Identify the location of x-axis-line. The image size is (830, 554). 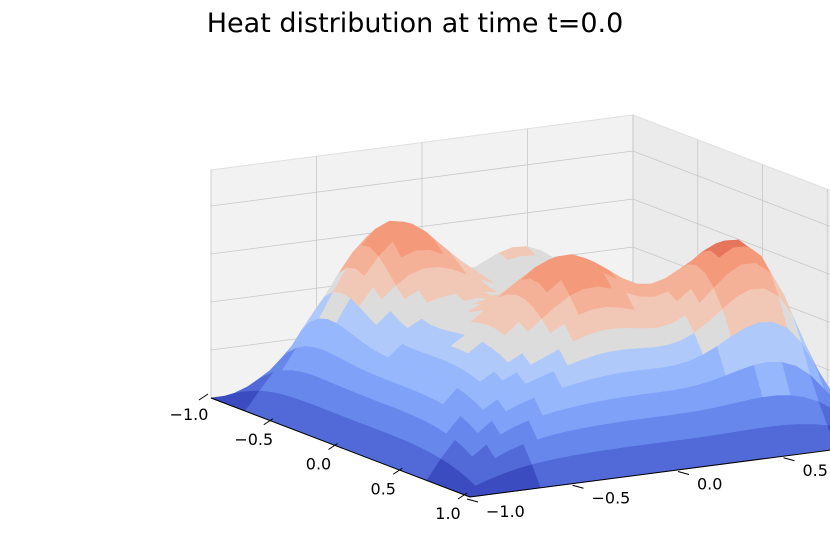
(340, 447).